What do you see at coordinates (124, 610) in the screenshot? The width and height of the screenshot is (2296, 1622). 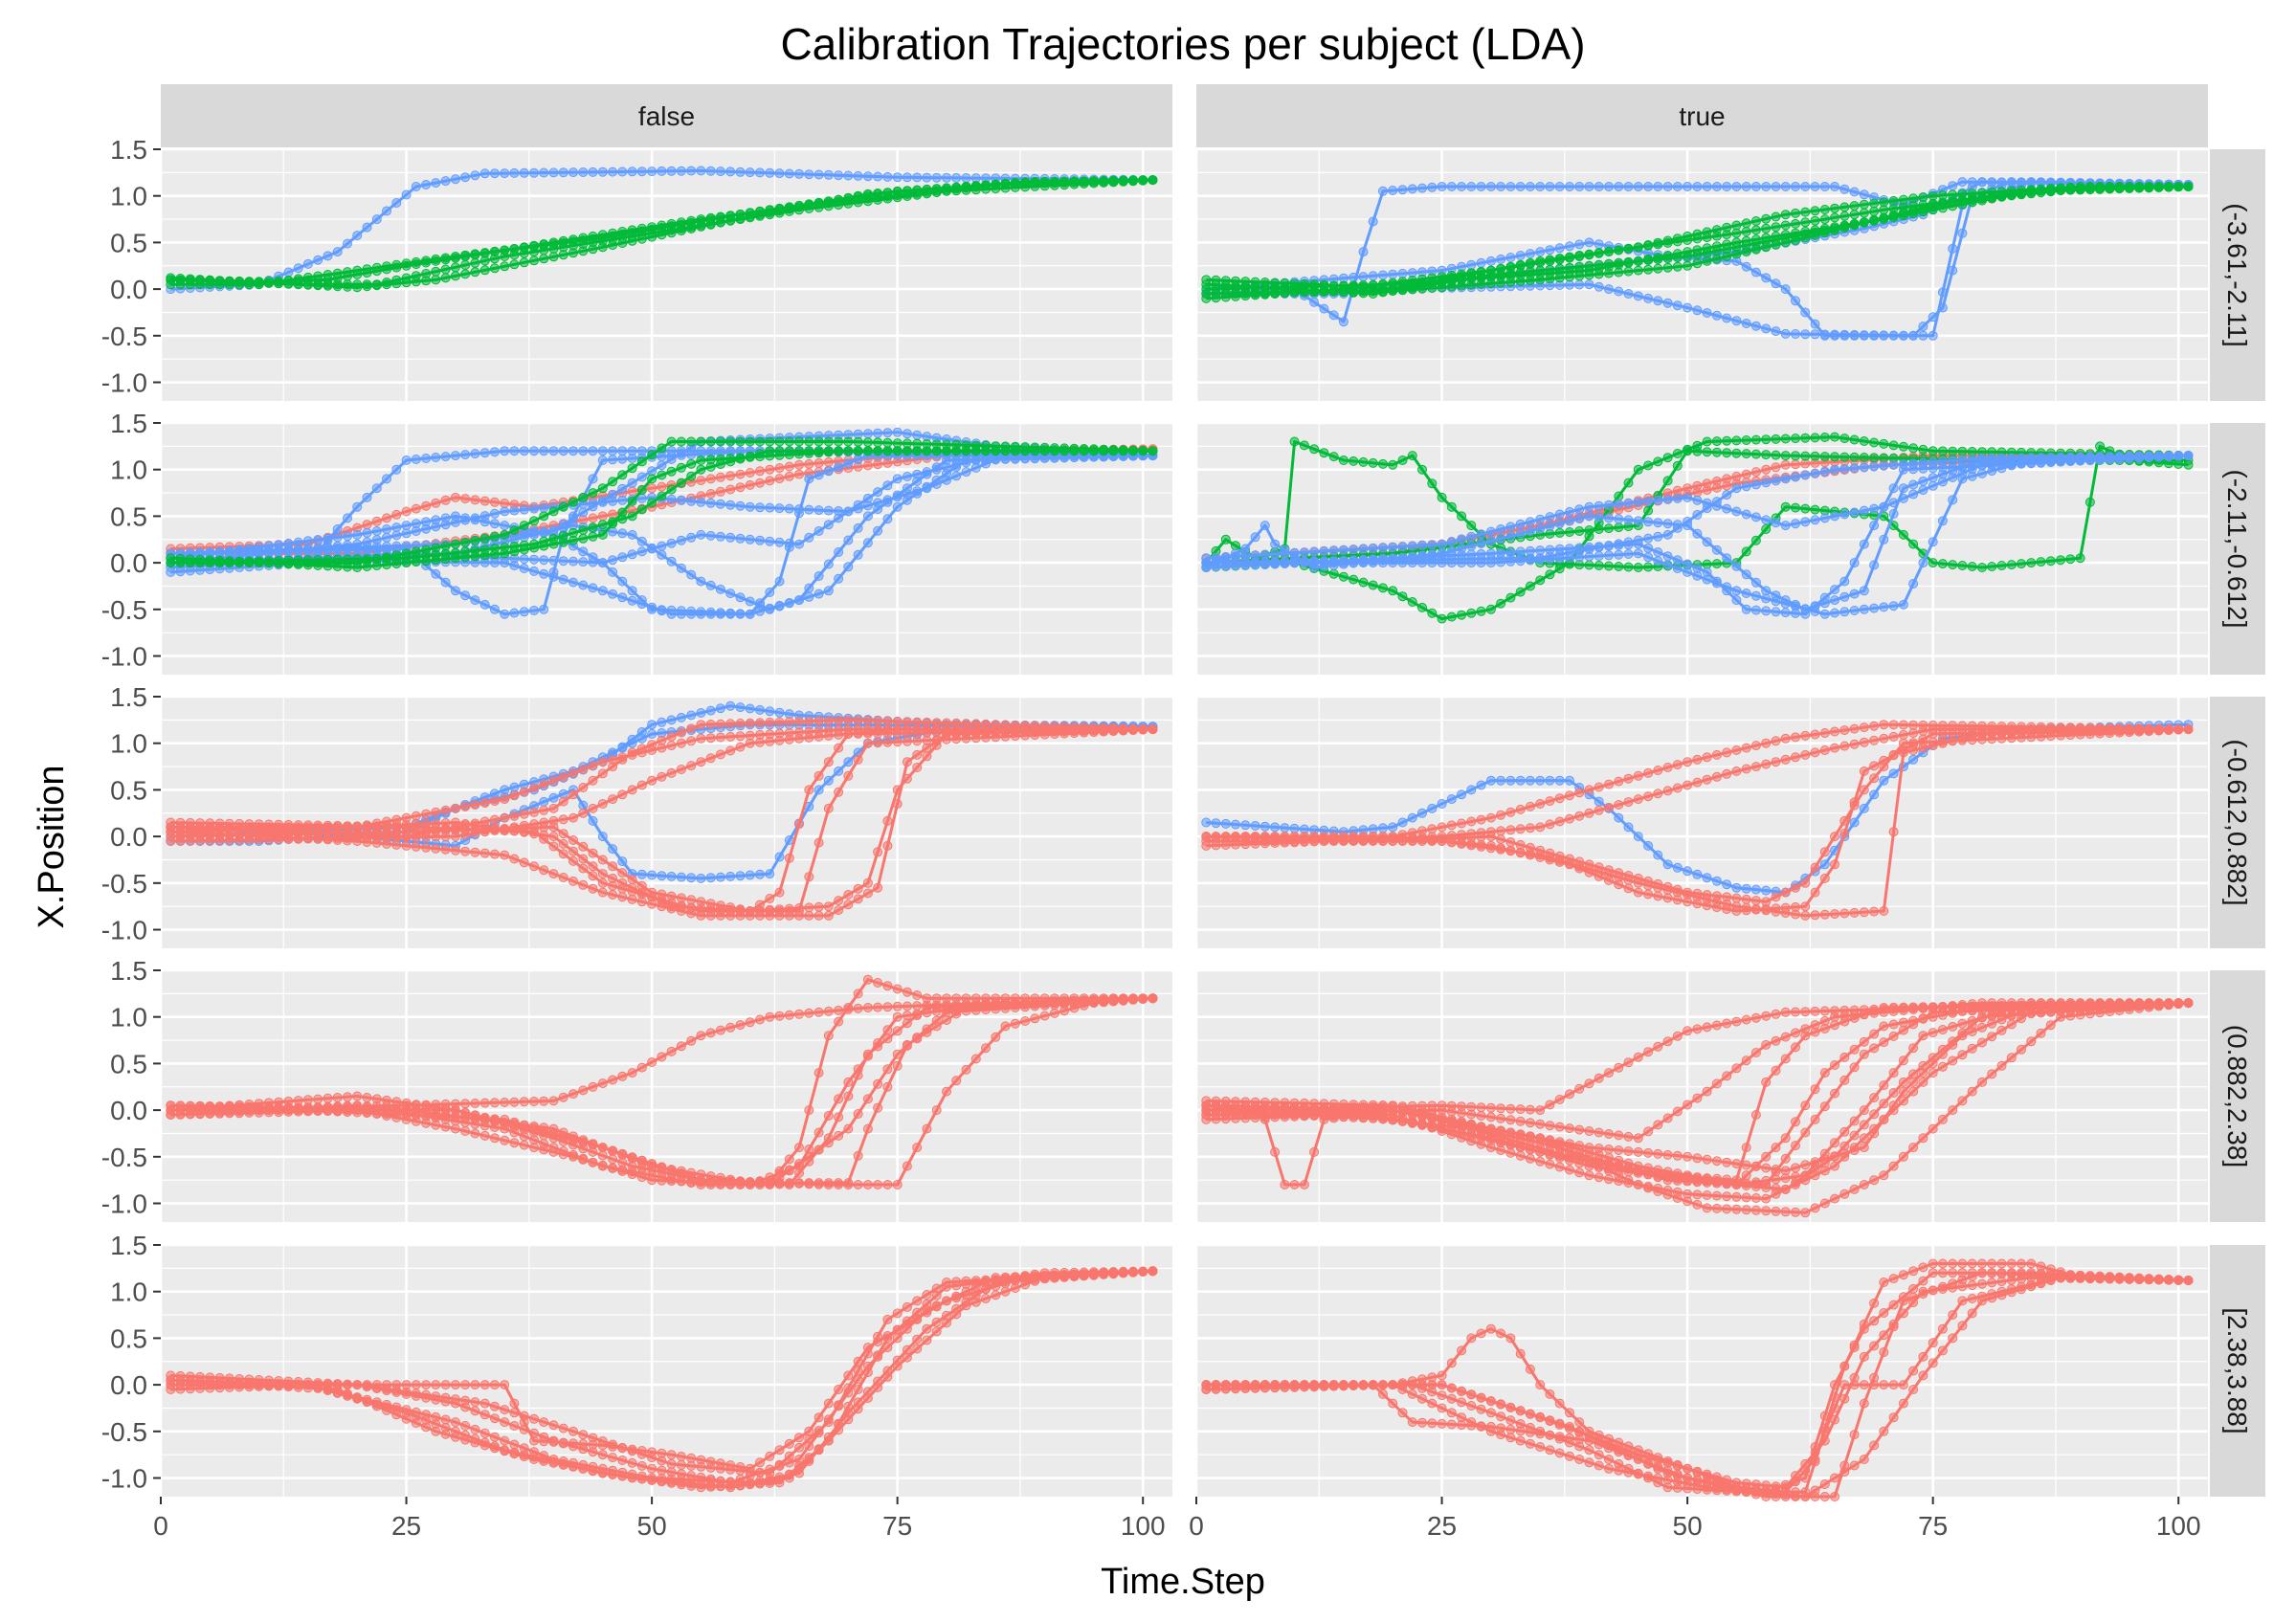 I see `y-tick-label: -0.5` at bounding box center [124, 610].